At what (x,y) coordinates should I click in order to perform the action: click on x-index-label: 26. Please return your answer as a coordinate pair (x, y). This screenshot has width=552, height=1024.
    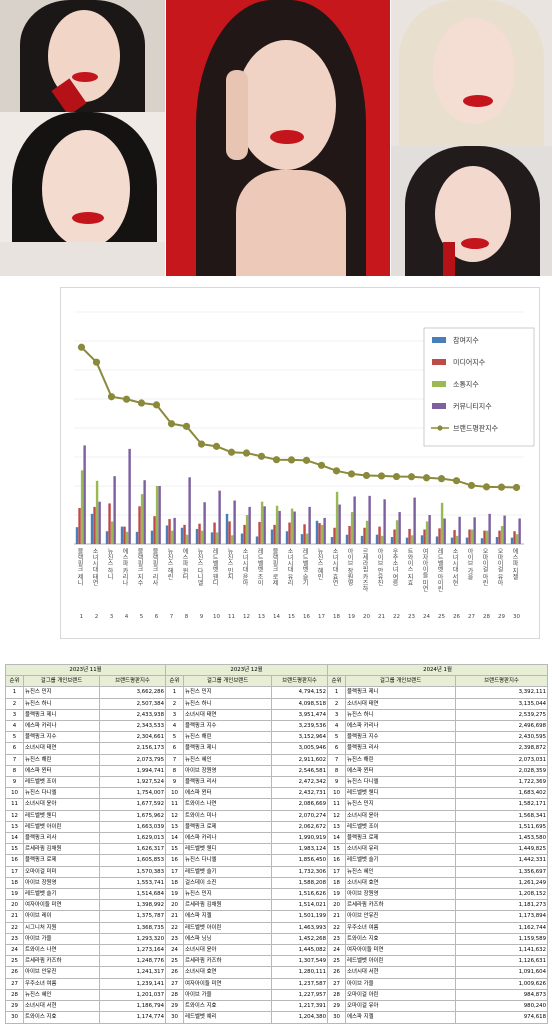
    Looking at the image, I should click on (456, 617).